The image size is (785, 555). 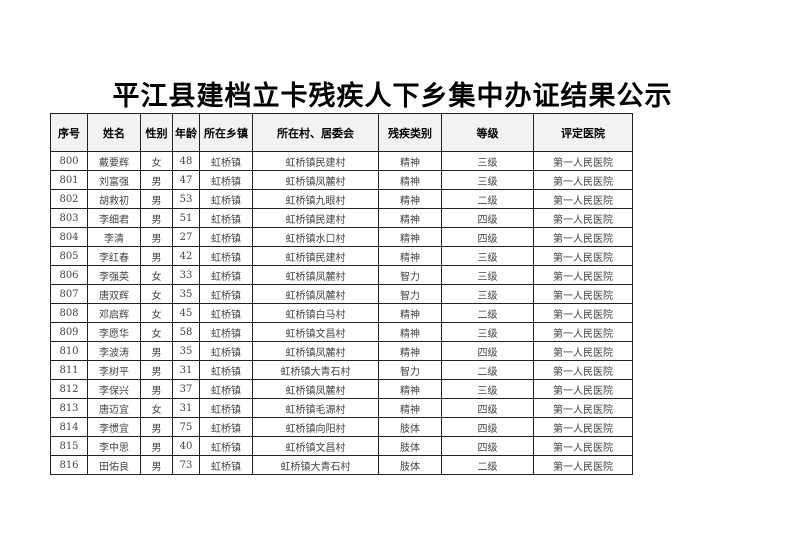 What do you see at coordinates (186, 218) in the screenshot?
I see `cell-col-age: 51` at bounding box center [186, 218].